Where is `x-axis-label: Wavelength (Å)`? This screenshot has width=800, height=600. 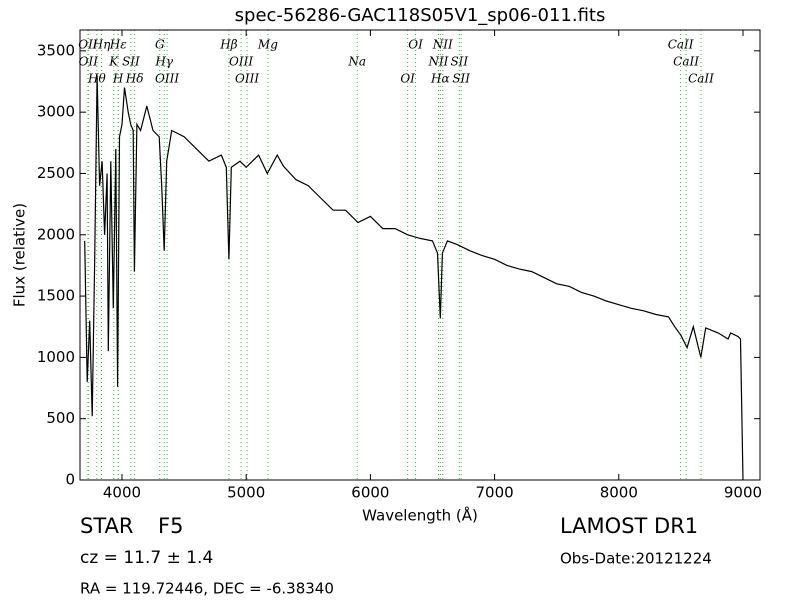 x-axis-label: Wavelength (Å) is located at coordinates (420, 515).